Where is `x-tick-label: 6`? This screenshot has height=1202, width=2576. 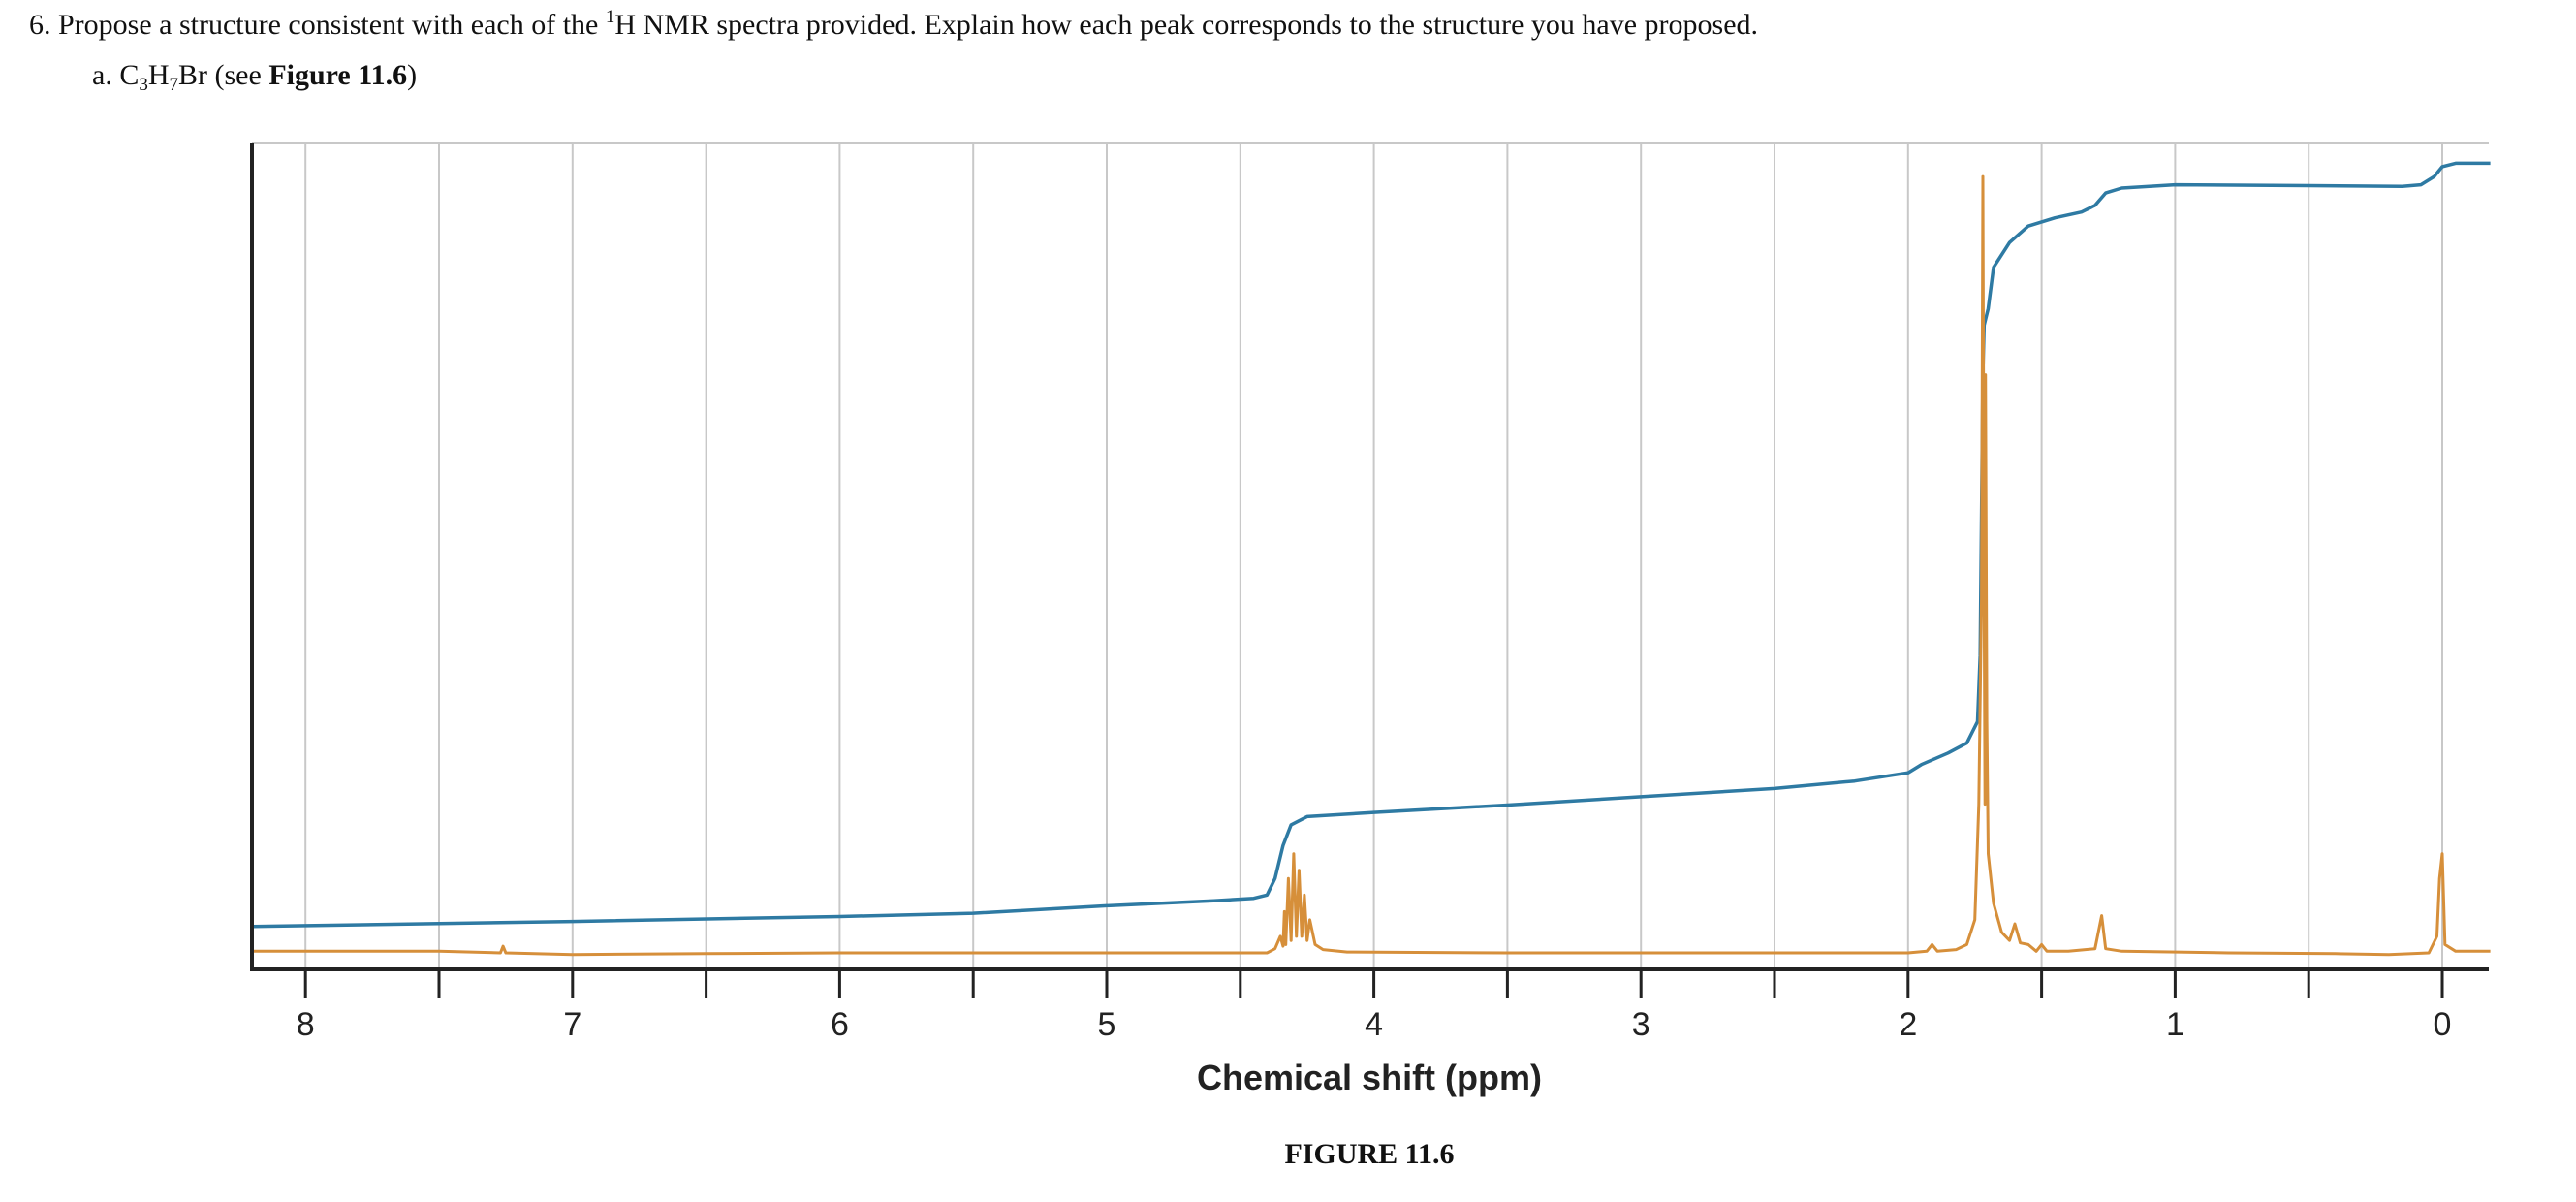
x-tick-label: 6 is located at coordinates (840, 1024).